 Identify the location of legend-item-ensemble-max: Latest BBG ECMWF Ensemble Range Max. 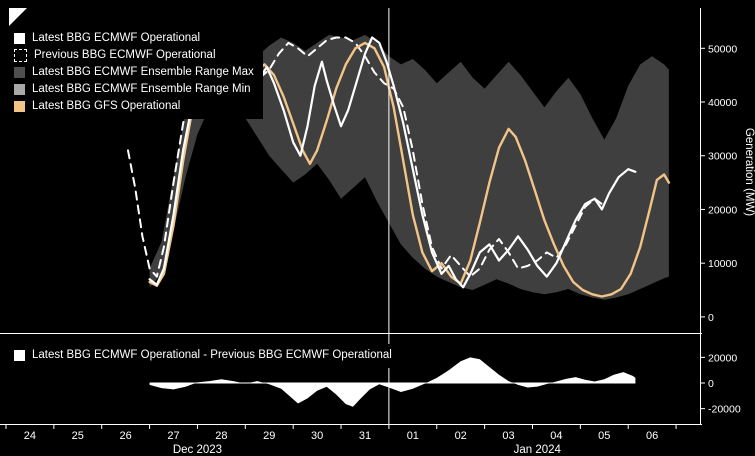
(134, 72).